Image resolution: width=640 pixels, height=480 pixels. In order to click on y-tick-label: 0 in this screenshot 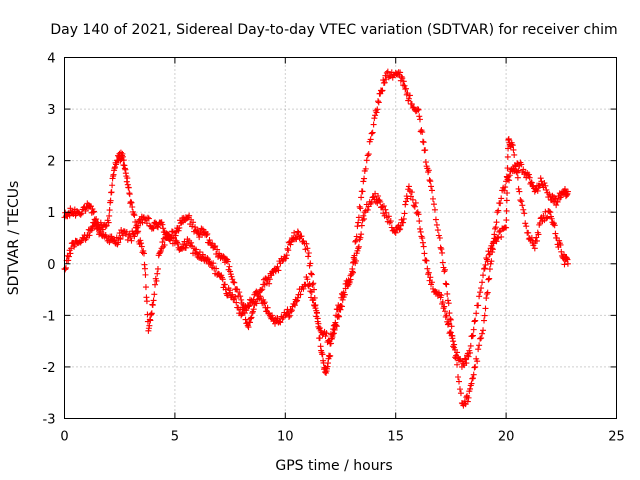, I will do `click(51, 265)`.